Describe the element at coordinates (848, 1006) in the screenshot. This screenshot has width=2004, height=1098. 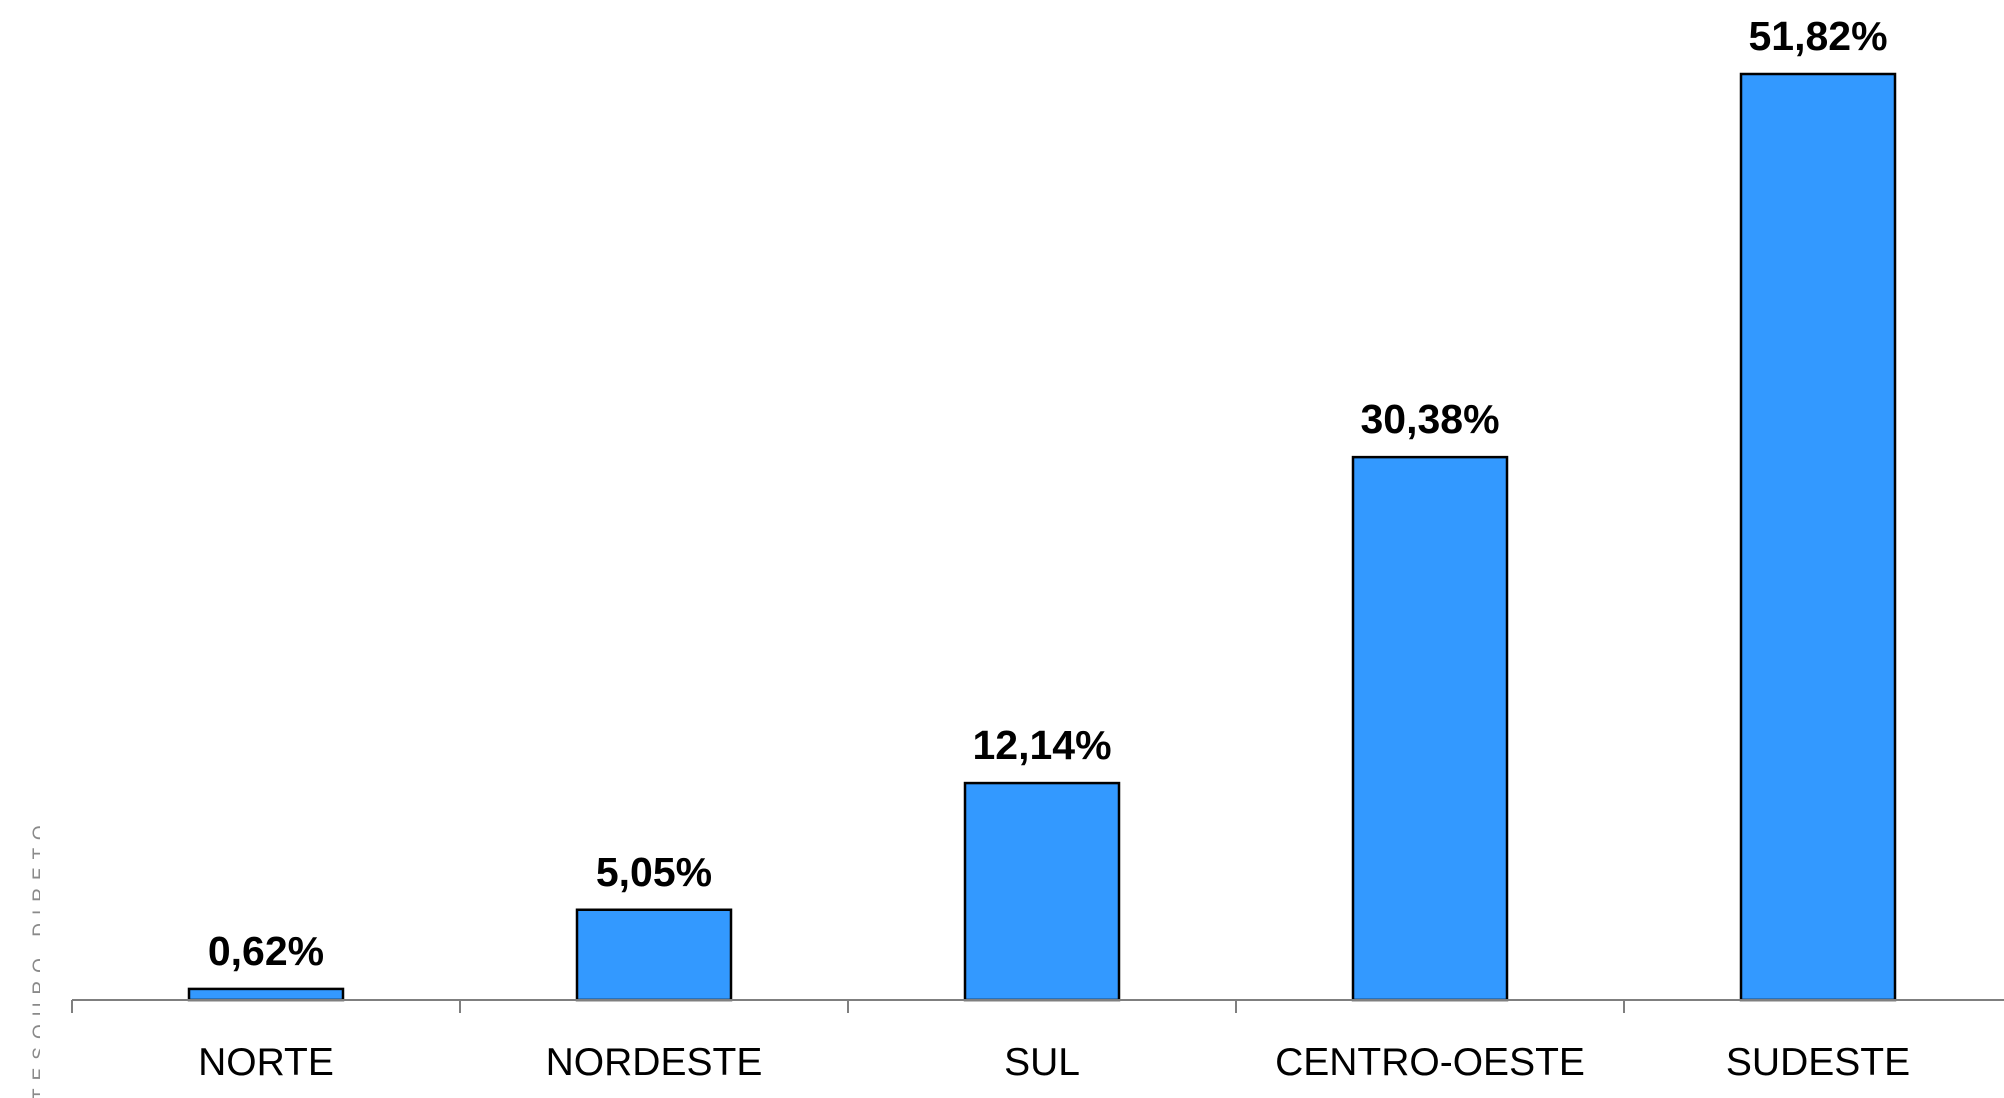
I see `x-axis-ticks` at that location.